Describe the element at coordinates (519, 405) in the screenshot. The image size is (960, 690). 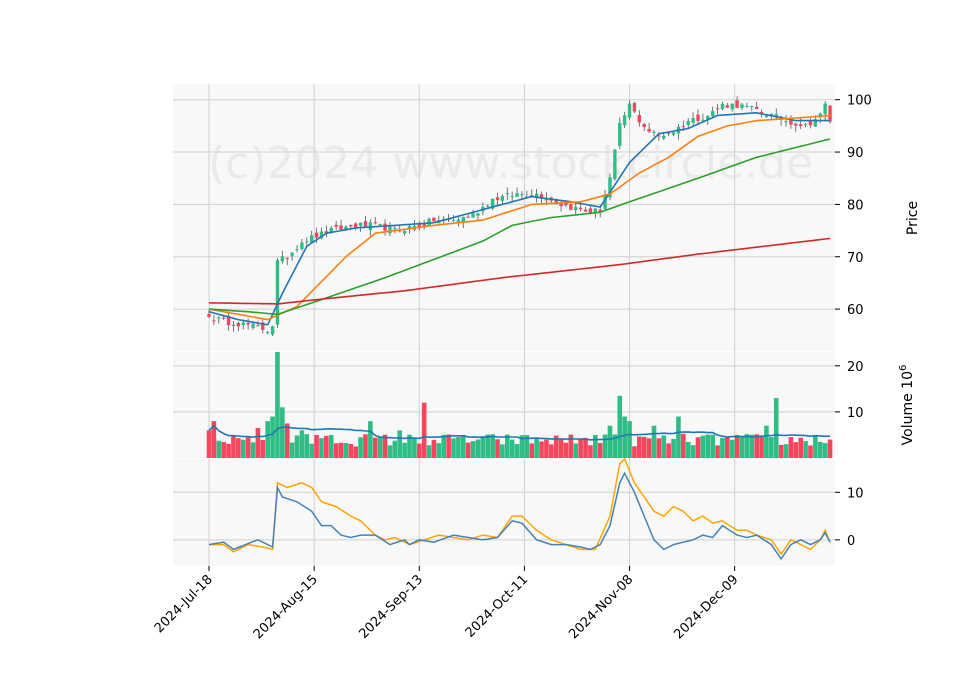
I see `volume-bars` at that location.